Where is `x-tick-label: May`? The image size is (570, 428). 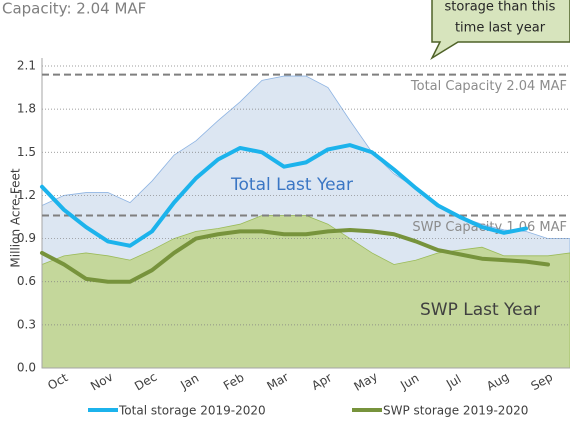
x-tick-label: May is located at coordinates (366, 381).